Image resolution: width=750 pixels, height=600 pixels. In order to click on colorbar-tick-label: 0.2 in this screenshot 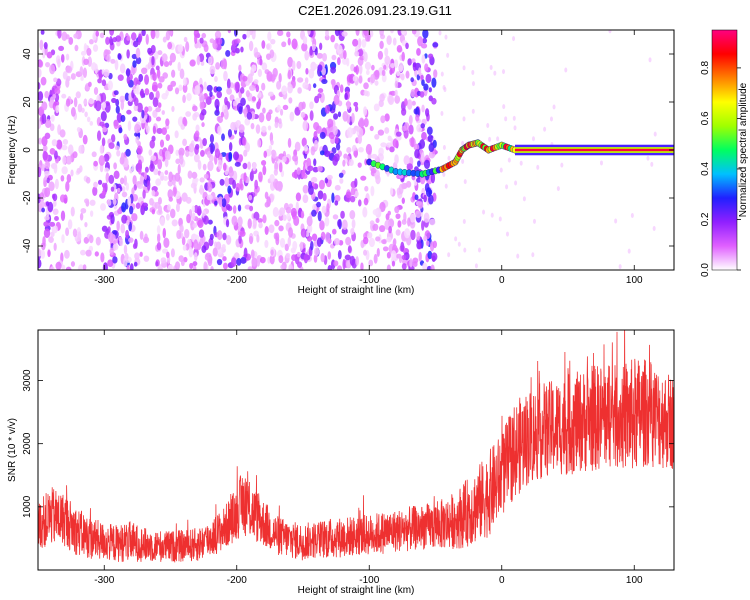, I will do `click(705, 219)`.